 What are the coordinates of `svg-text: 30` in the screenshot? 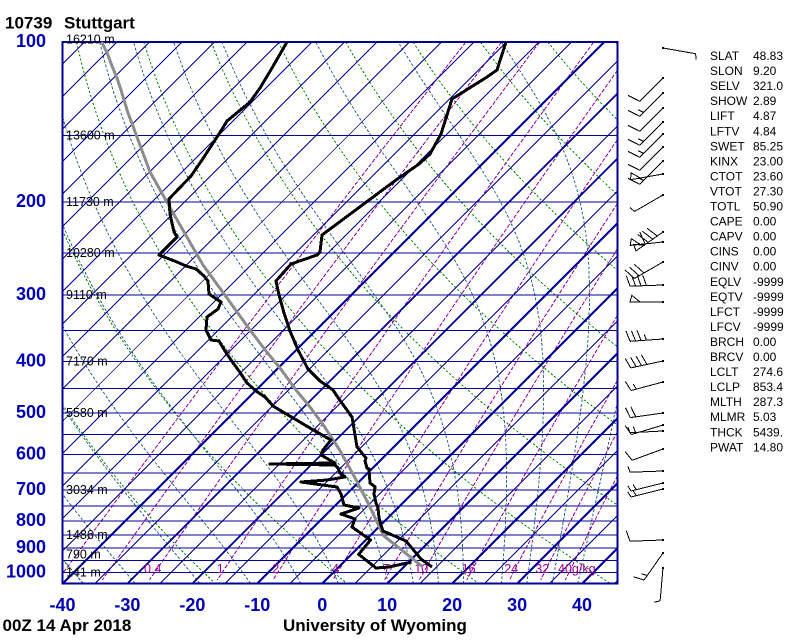 It's located at (517, 605).